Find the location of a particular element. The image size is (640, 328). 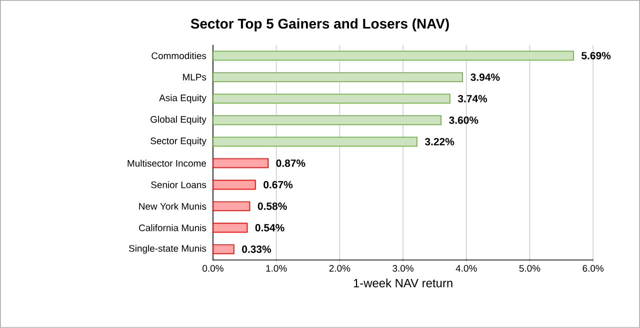

y-tick-label: Single-state Munis is located at coordinates (167, 249).